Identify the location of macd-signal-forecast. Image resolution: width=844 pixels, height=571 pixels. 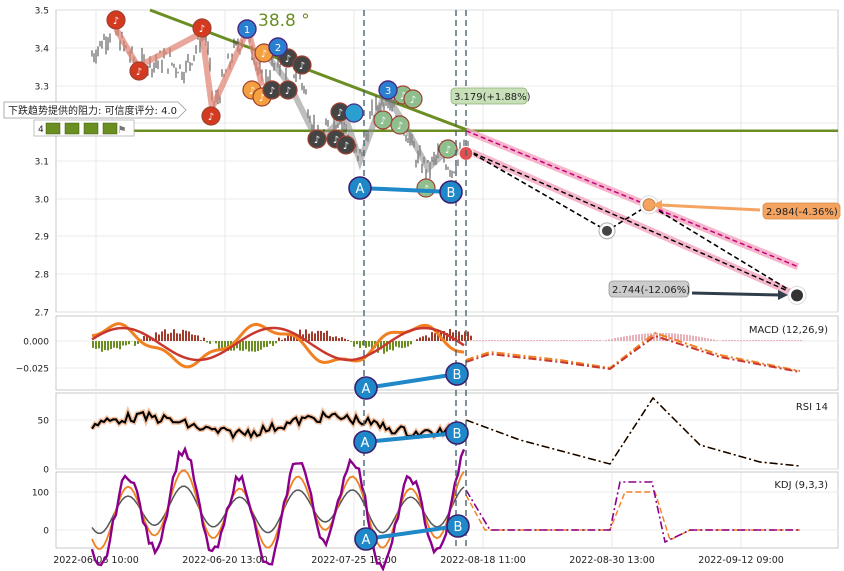
(633, 353).